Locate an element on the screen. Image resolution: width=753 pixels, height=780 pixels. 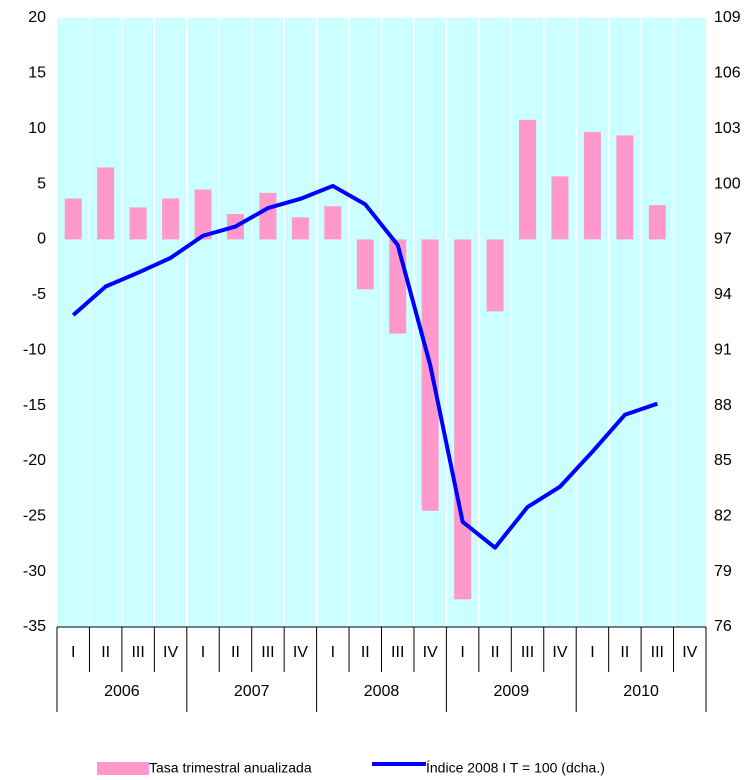
legend-label: Tasa trimestral anualizada is located at coordinates (230, 768).